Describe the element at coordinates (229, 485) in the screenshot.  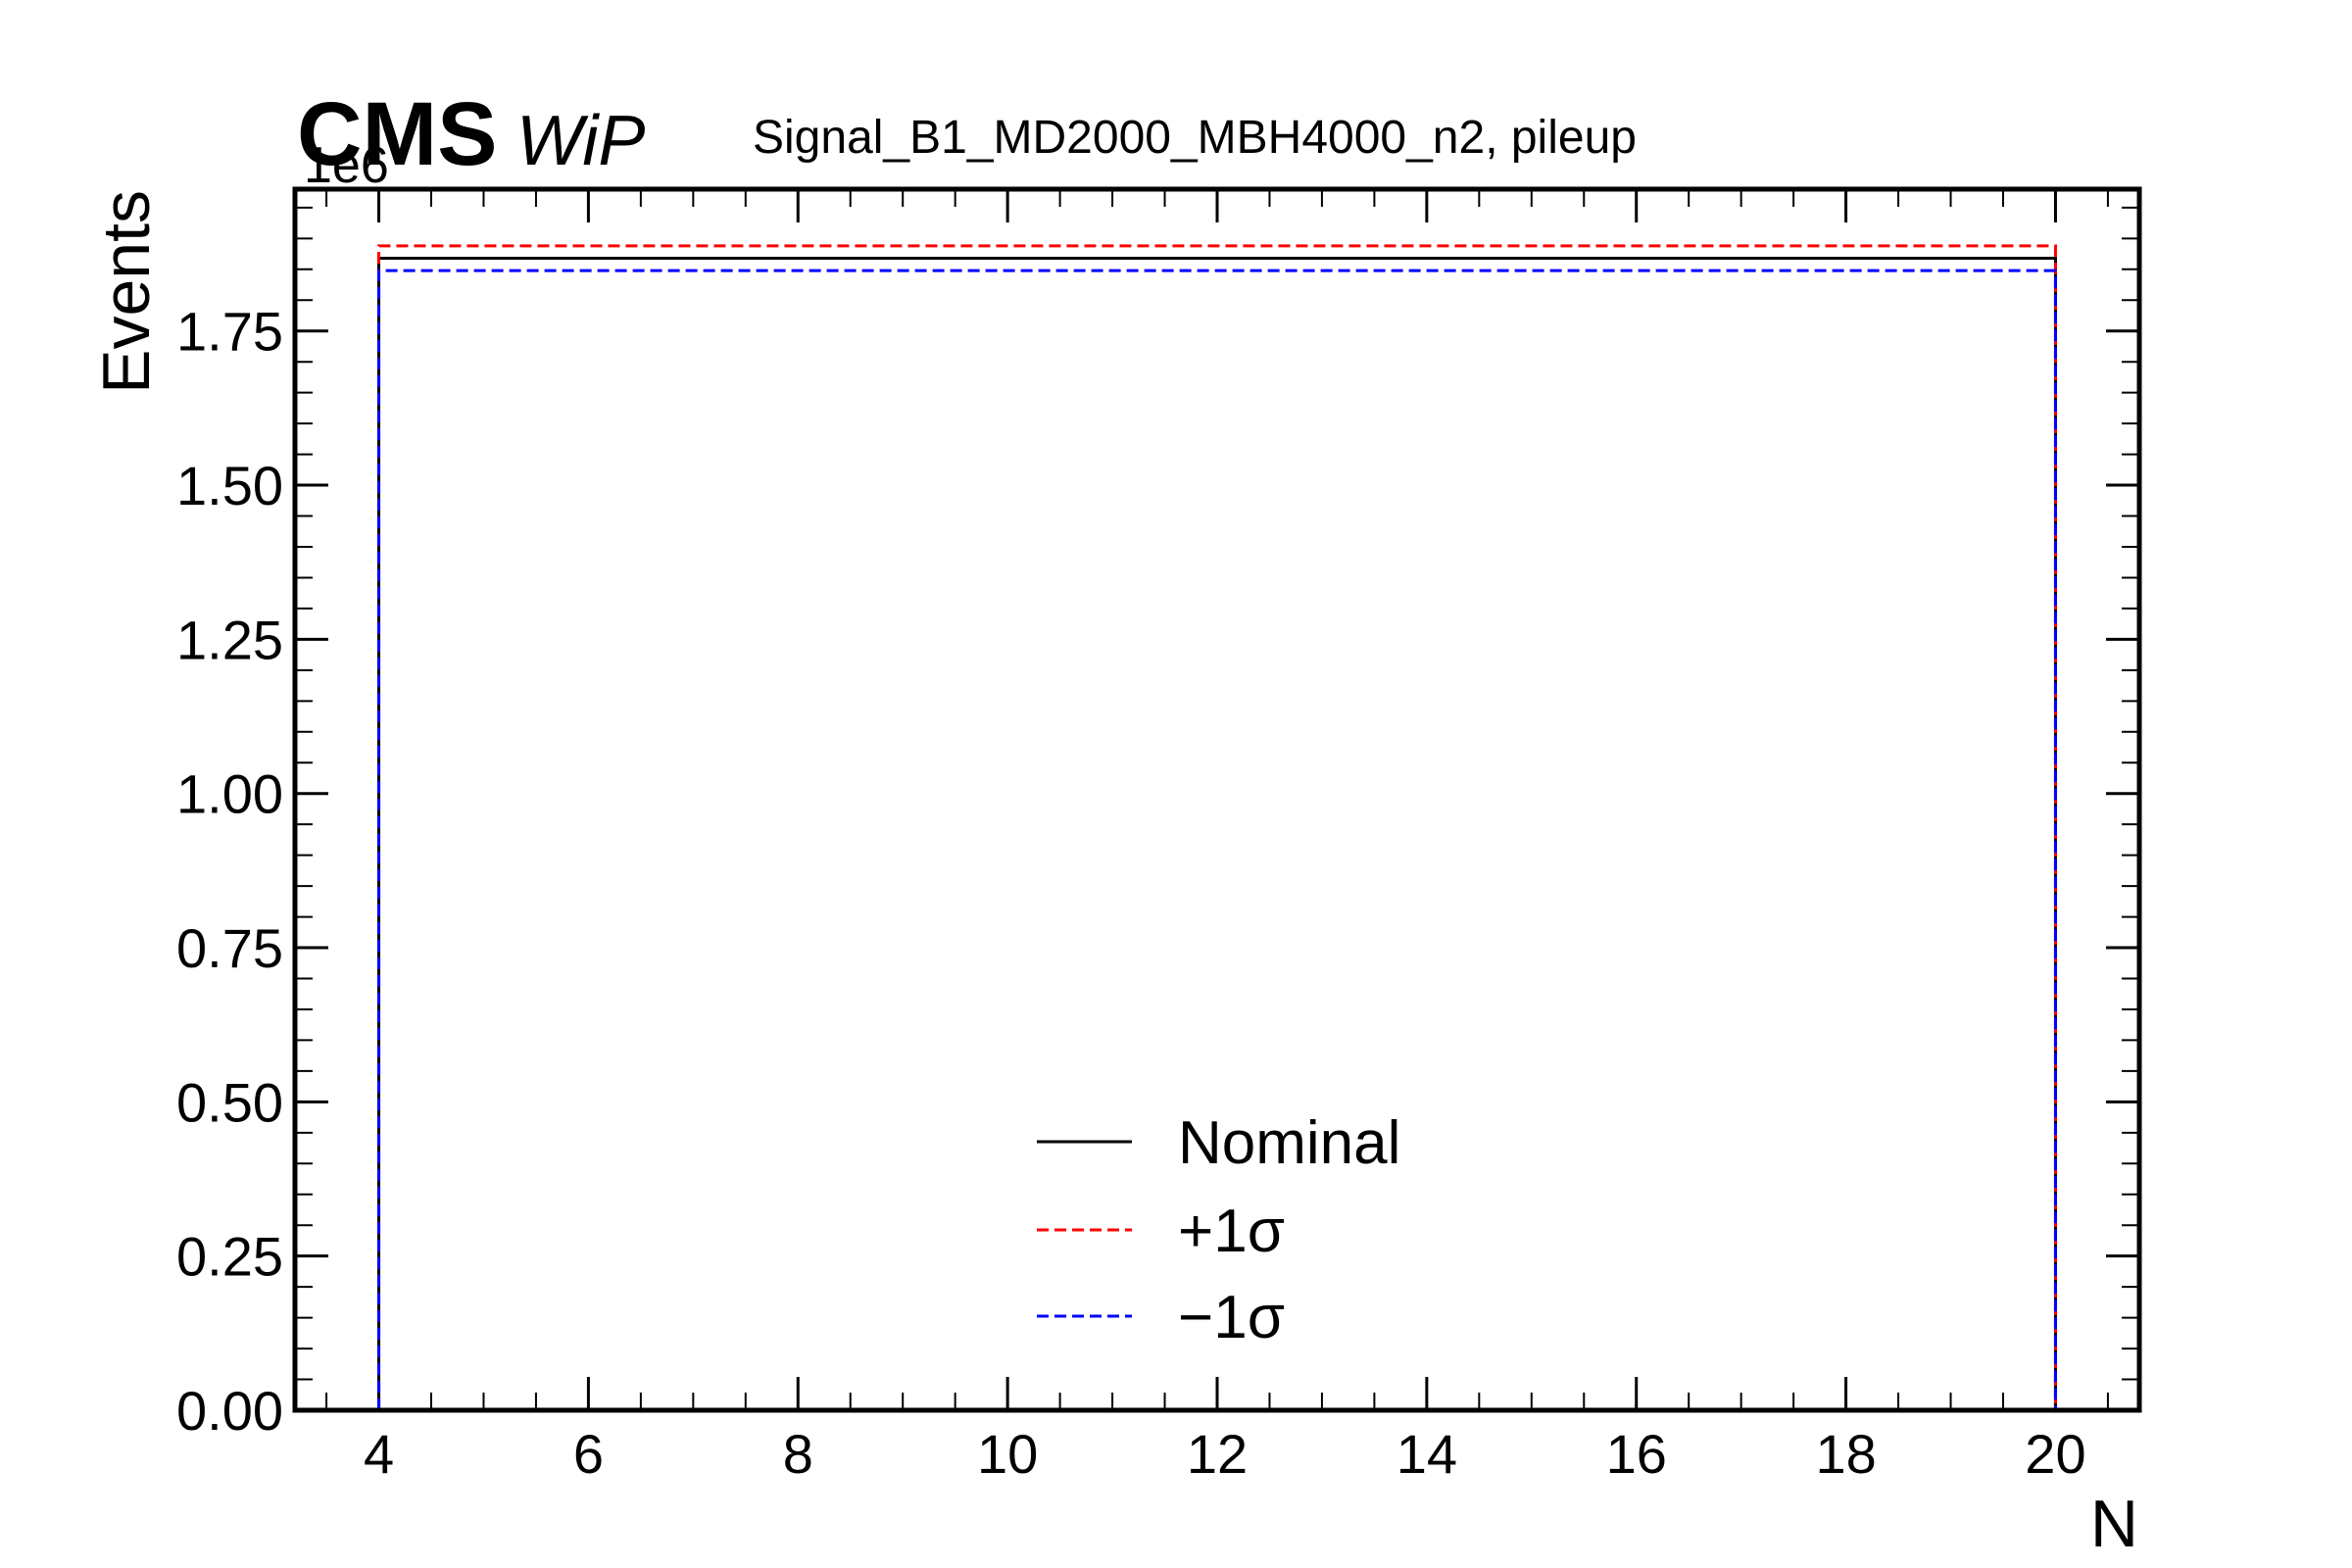
I see `y-tick-label: 1.50` at that location.